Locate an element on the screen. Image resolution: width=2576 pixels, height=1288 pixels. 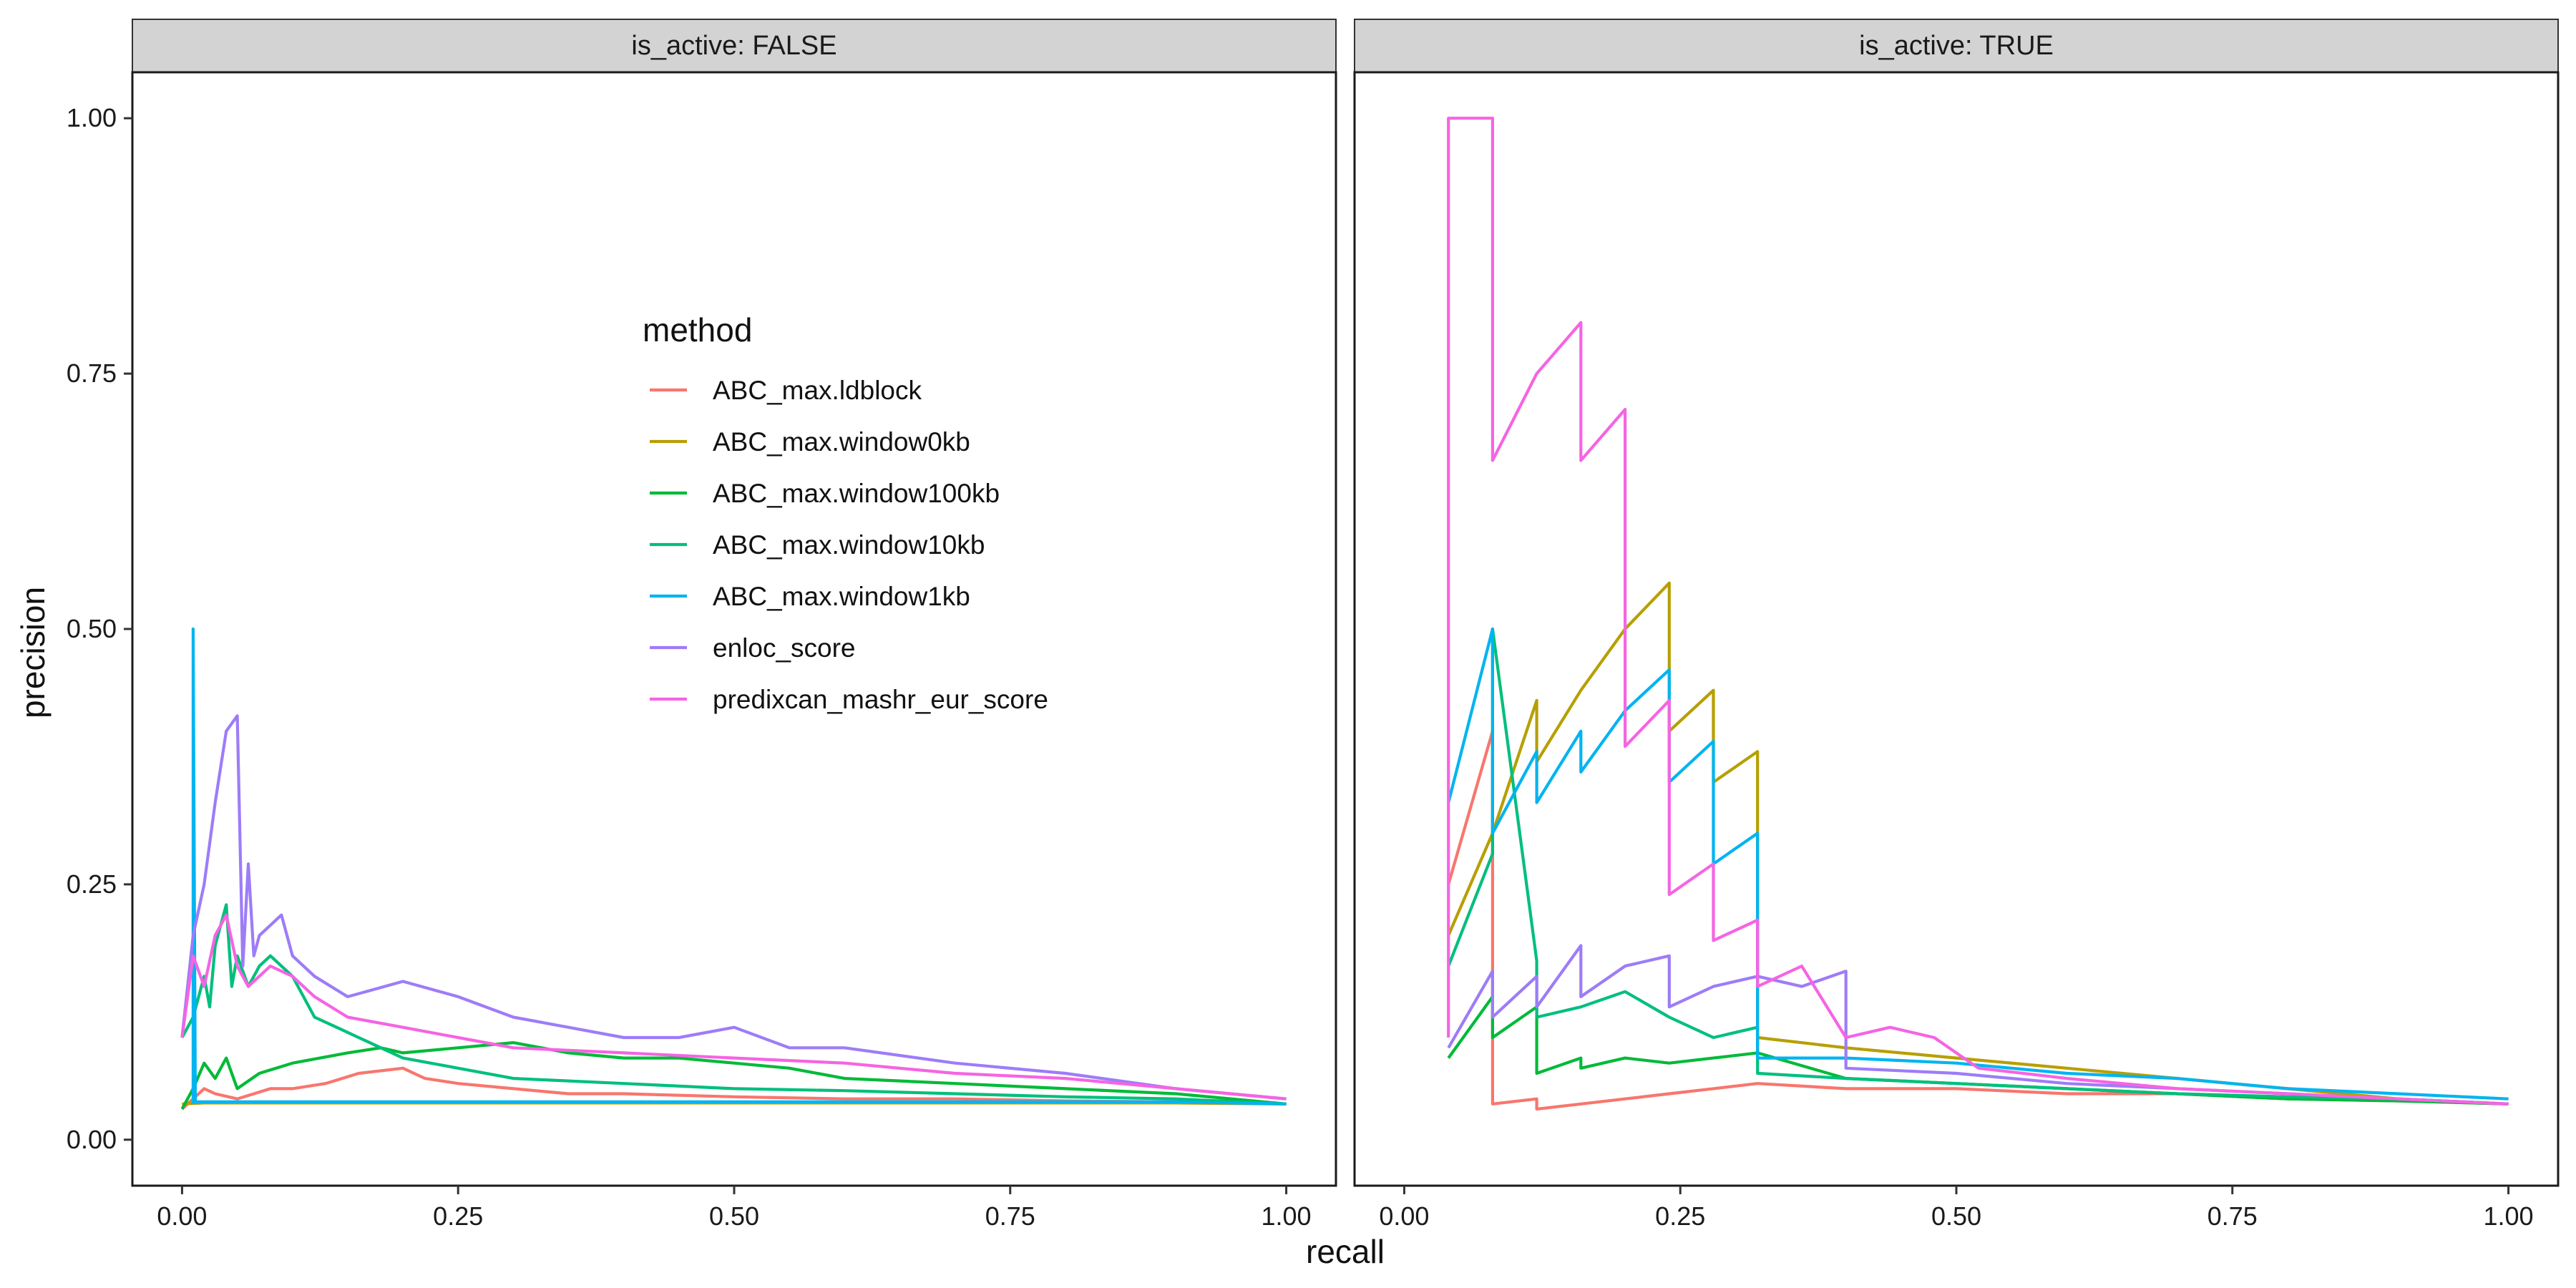
y-axis-title: precision is located at coordinates (33, 652).